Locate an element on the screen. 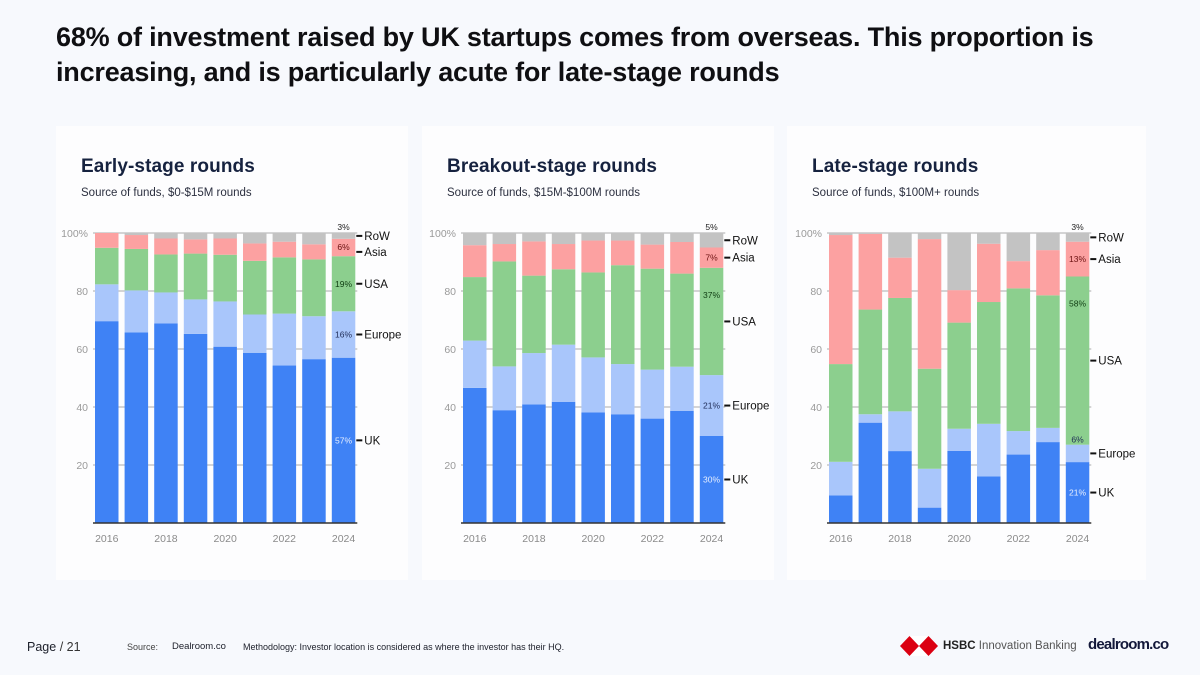 The width and height of the screenshot is (1200, 675). bar-stack-2016 is located at coordinates (475, 378).